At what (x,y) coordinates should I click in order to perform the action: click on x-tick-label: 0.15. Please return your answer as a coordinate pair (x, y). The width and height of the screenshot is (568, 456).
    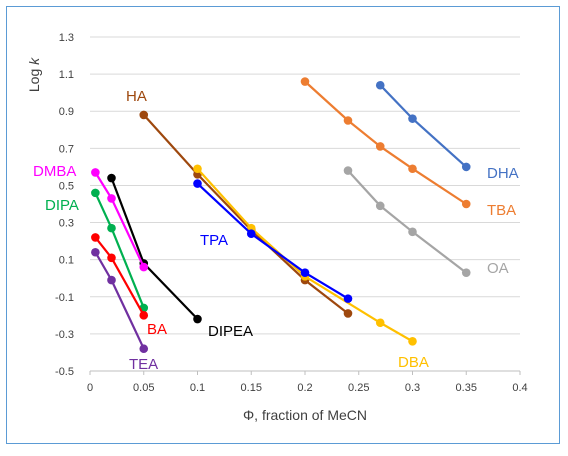
    Looking at the image, I should click on (251, 388).